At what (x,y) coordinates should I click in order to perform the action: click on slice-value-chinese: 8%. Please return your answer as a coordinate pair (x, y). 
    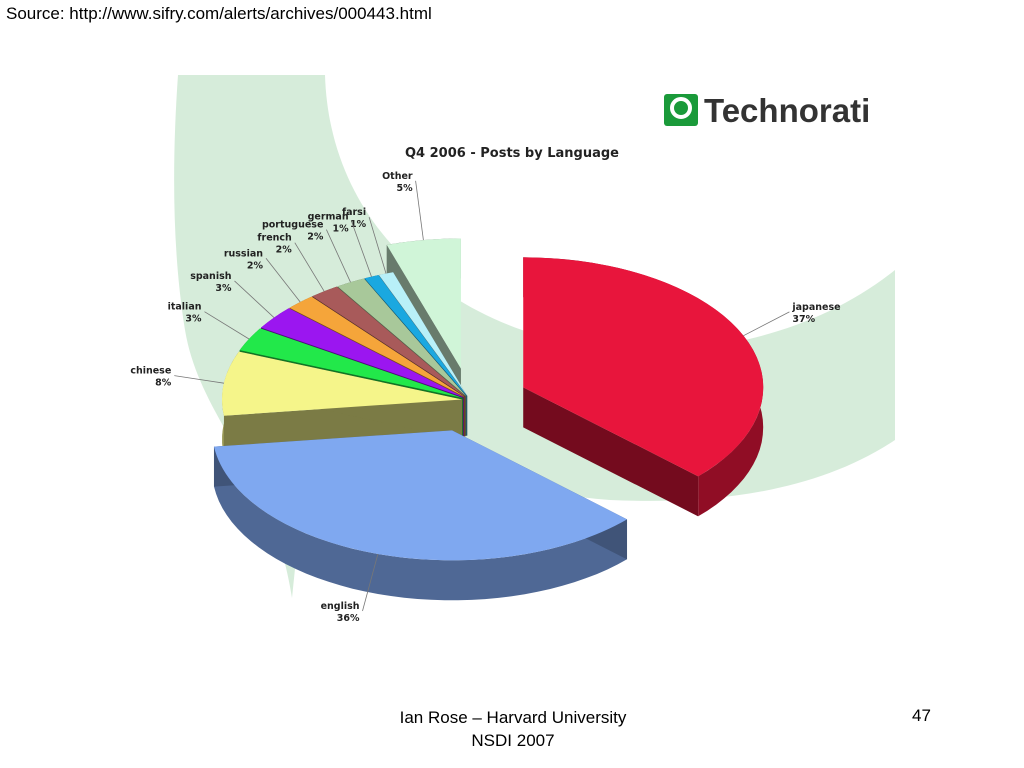
    Looking at the image, I should click on (163, 383).